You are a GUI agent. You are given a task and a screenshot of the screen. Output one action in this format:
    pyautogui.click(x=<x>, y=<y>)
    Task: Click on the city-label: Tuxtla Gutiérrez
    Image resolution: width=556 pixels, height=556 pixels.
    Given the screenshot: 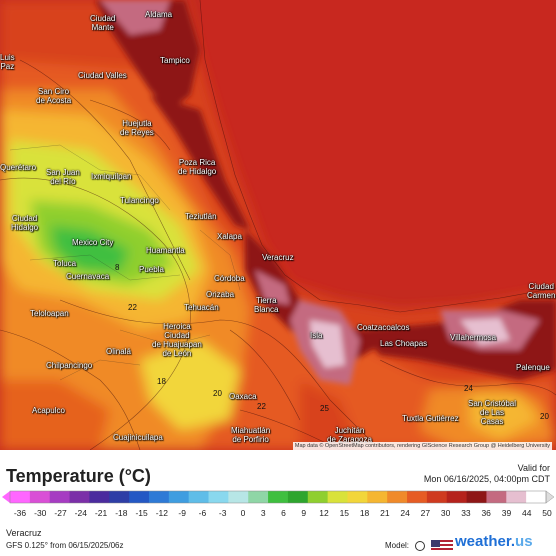 What is the action you would take?
    pyautogui.click(x=430, y=418)
    